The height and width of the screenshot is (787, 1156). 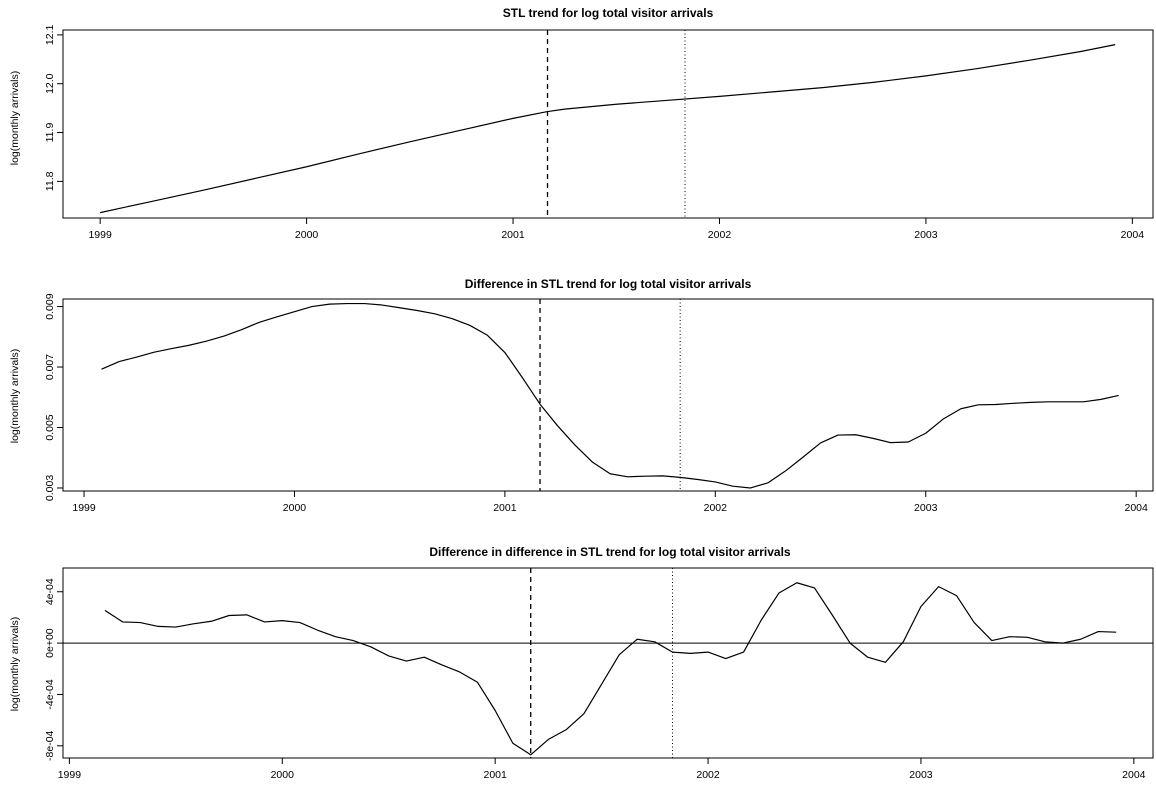 What do you see at coordinates (50, 306) in the screenshot?
I see `panel-2-ytick-label: 0.009` at bounding box center [50, 306].